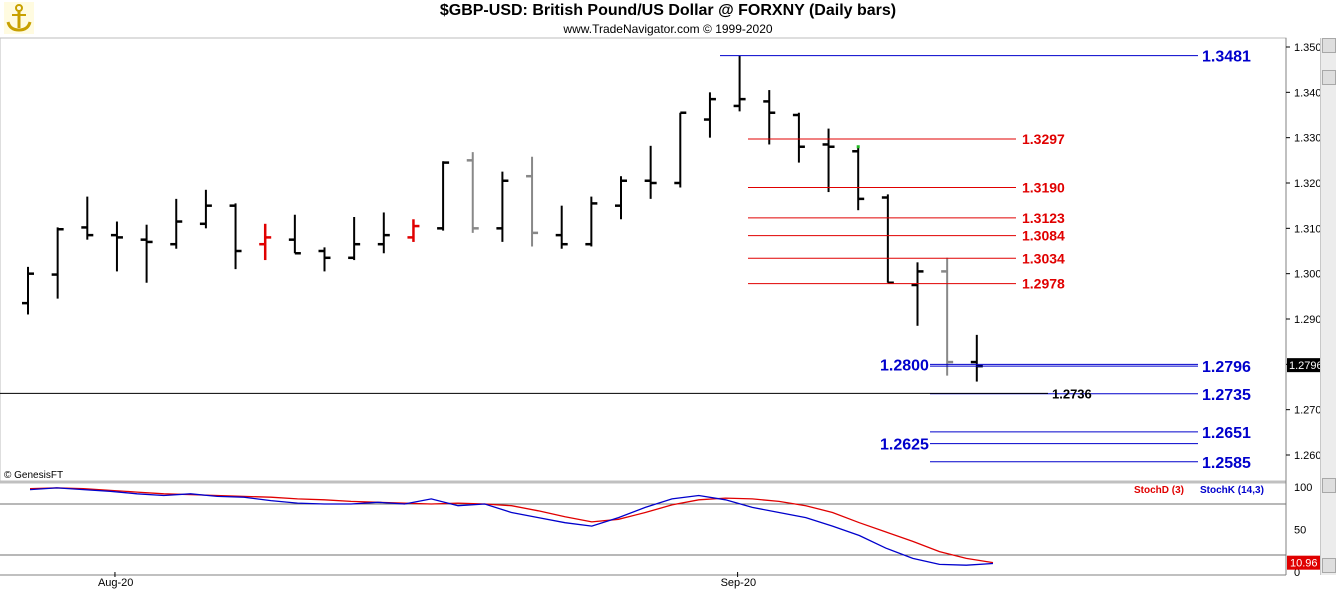  I want to click on fib-level-label: 1.3084, so click(1043, 236).